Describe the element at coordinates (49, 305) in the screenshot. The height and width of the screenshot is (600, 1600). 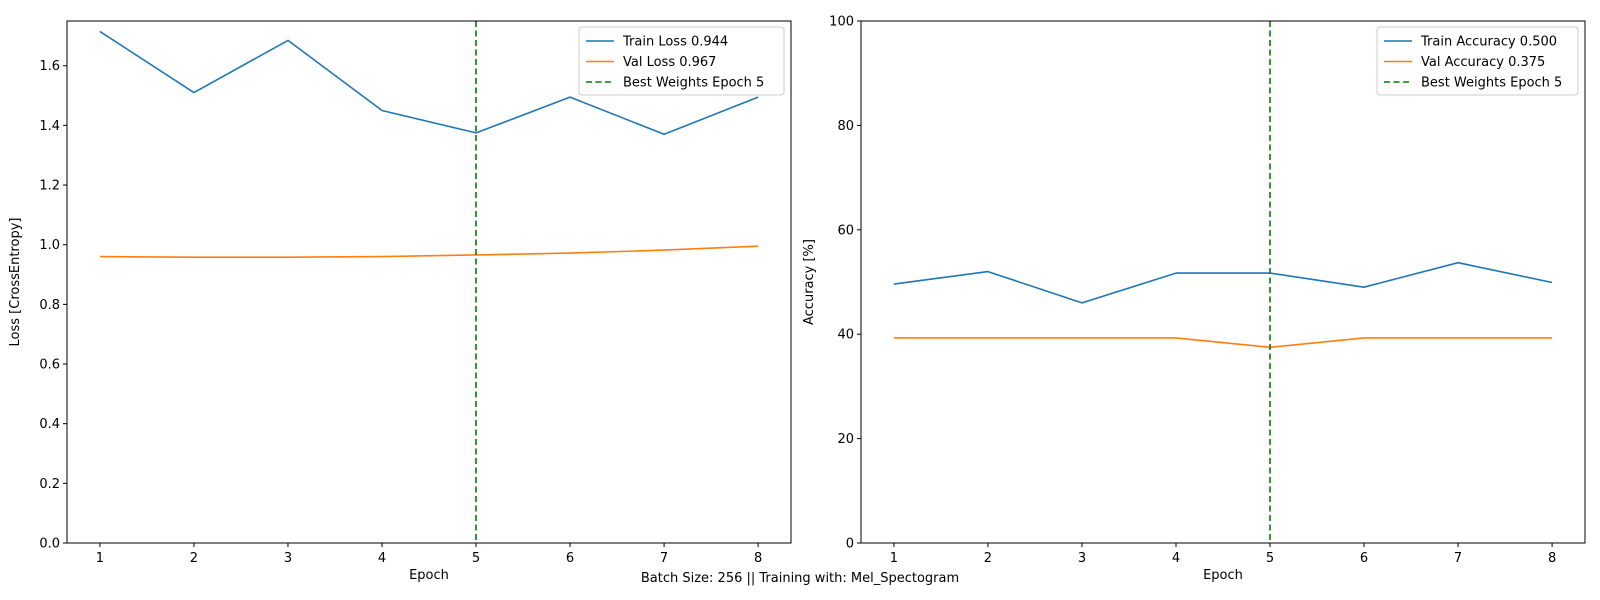
I see `y-tick-label: 0.8` at that location.